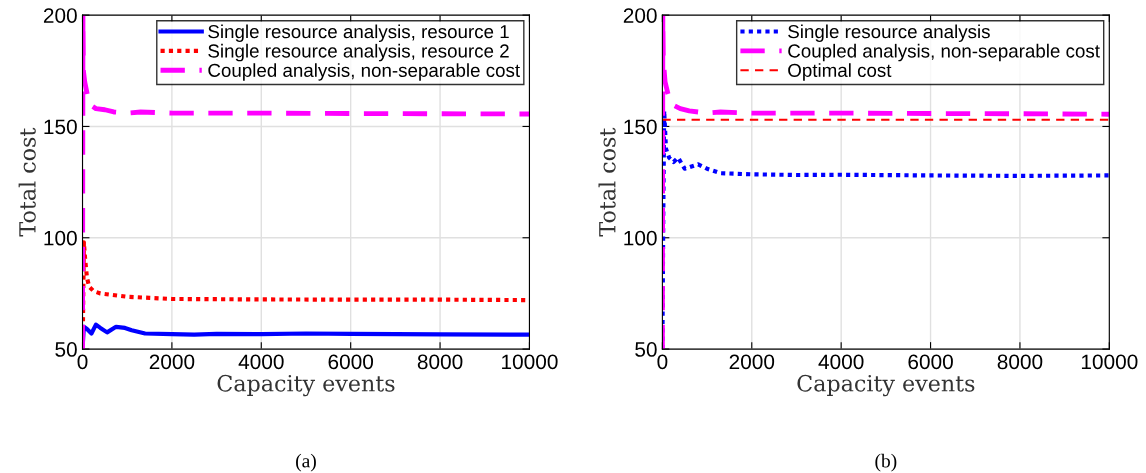 The height and width of the screenshot is (473, 1146). Describe the element at coordinates (840, 72) in the screenshot. I see `legend-label: Optimal cost` at that location.